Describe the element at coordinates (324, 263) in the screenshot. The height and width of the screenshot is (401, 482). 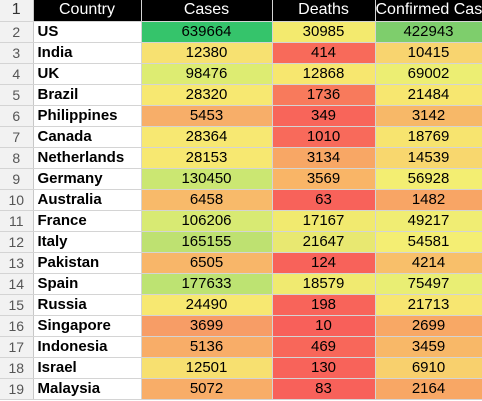
I see `cell-deaths: 124` at that location.